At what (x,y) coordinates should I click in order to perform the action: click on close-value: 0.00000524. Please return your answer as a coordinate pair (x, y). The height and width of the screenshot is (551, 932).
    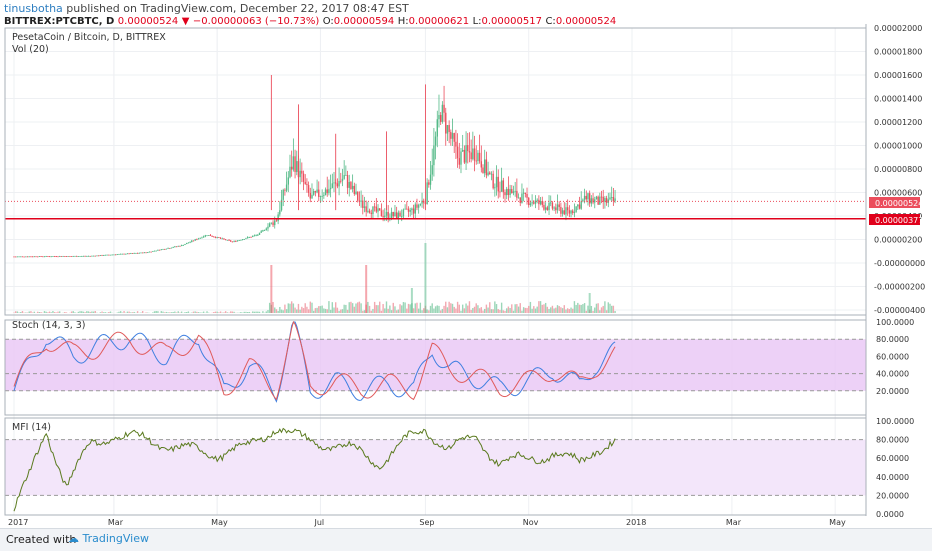
    Looking at the image, I should click on (586, 21).